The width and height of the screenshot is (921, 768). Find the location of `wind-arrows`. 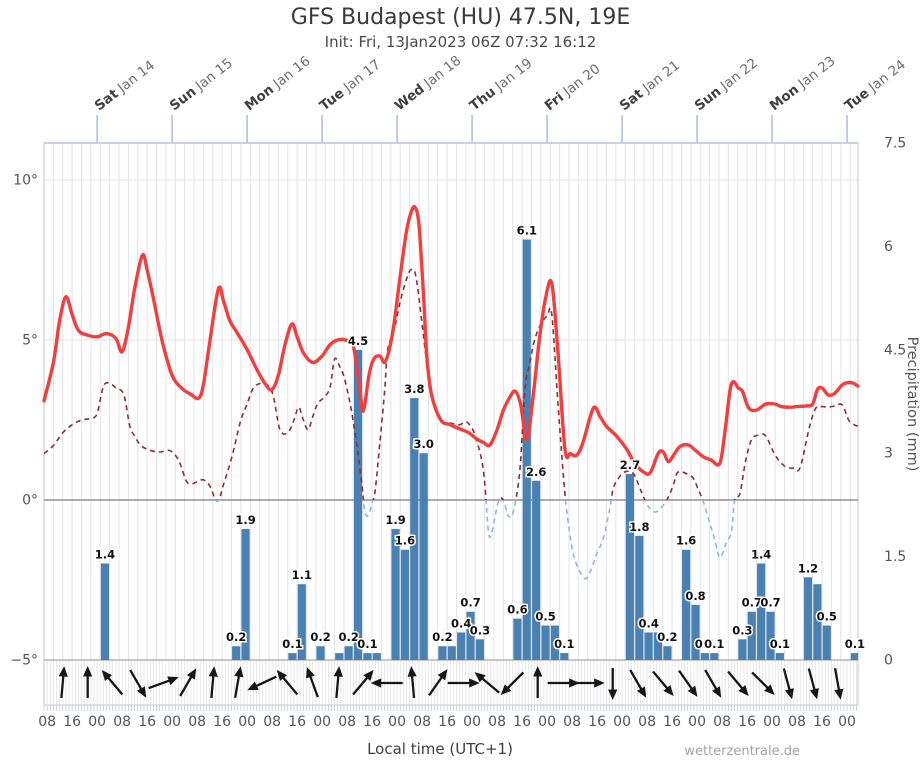

wind-arrows is located at coordinates (451, 683).